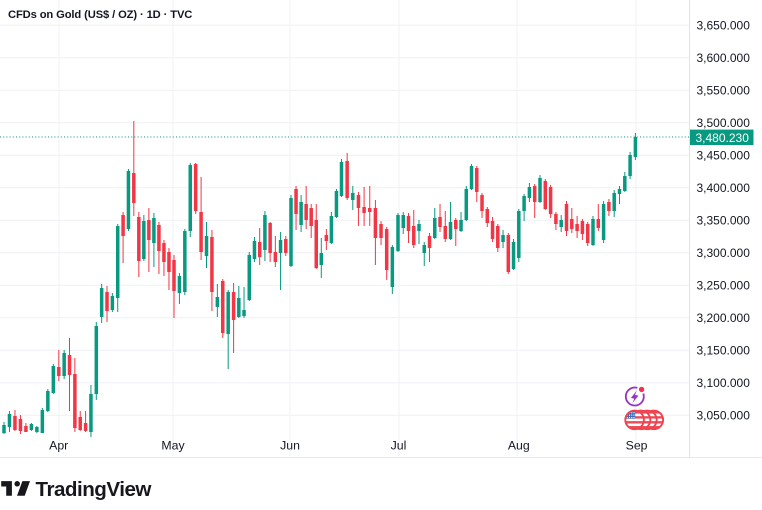 Image resolution: width=762 pixels, height=510 pixels. I want to click on svg-text: TradingView, so click(94, 489).